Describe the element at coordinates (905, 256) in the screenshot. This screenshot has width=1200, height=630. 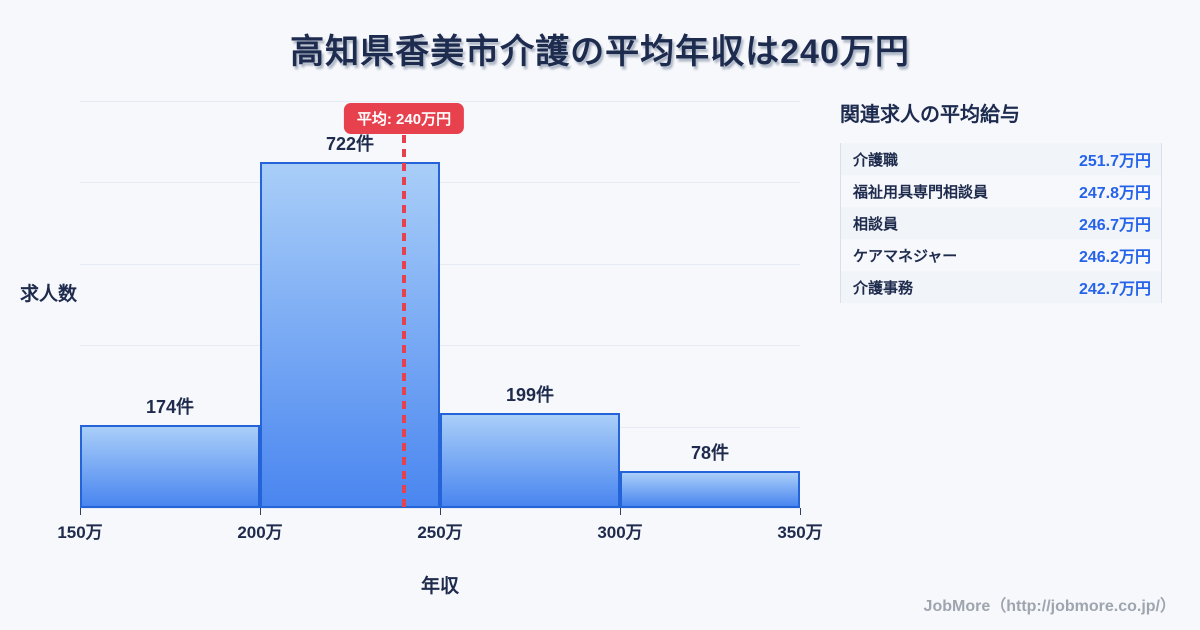
I see `job-label: ケアマネジャー` at that location.